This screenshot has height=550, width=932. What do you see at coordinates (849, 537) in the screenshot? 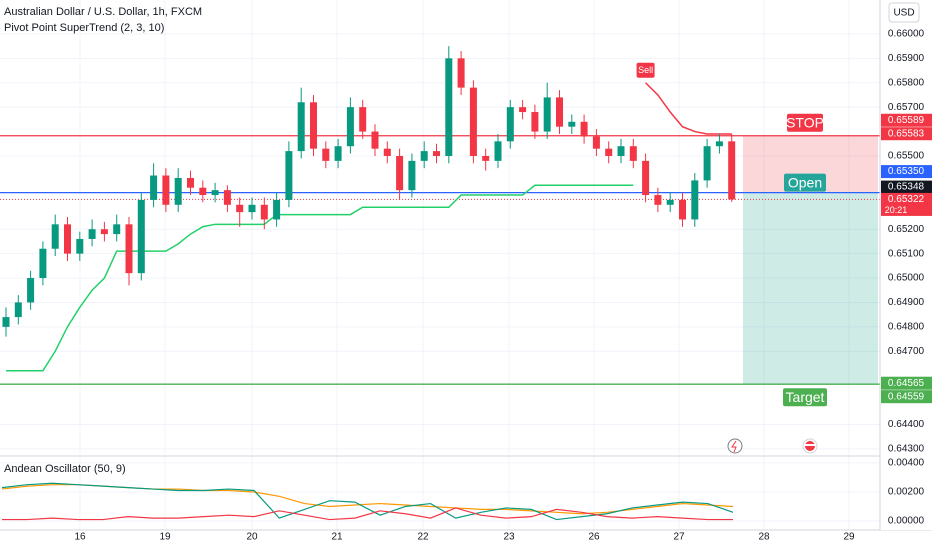
I see `x-tick-label: 29` at bounding box center [849, 537].